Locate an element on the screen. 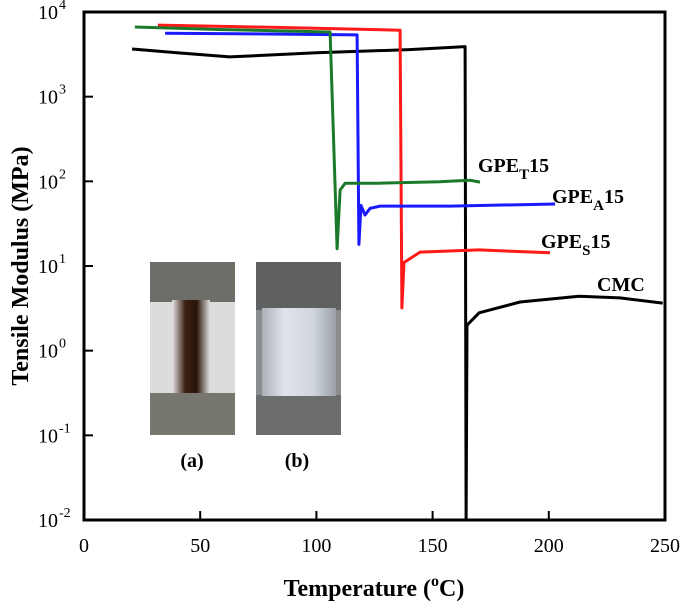 Image resolution: width=685 pixels, height=605 pixels. y-tick-exponent: 2 is located at coordinates (62, 174).